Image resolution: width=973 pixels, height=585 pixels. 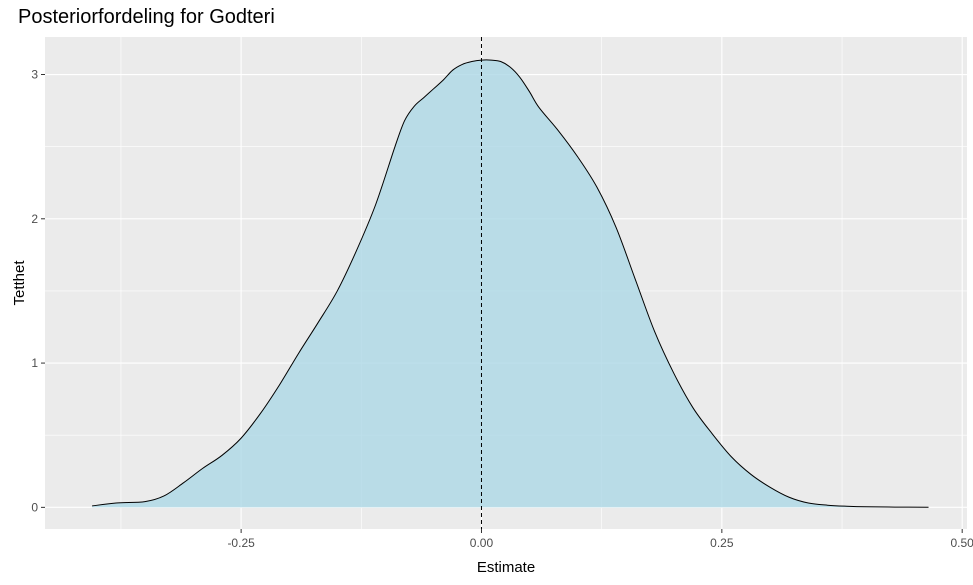 What do you see at coordinates (600, 539) in the screenshot?
I see `x-axis-ticks: -0.25 0.00 0.25 0.50` at bounding box center [600, 539].